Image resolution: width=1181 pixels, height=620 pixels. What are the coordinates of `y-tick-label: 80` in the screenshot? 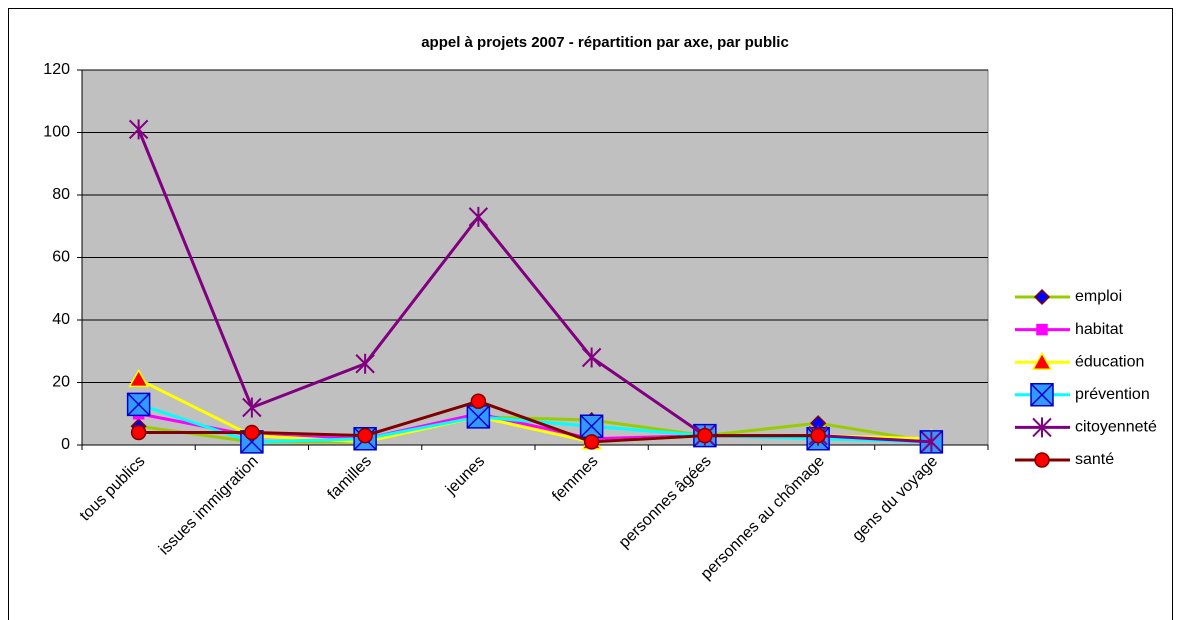 It's located at (61, 194).